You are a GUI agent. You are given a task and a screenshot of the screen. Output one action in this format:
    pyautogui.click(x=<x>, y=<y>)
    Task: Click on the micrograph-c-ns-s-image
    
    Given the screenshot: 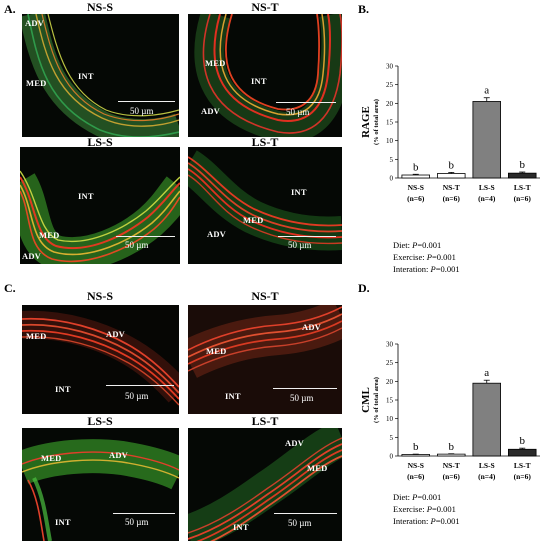 What is the action you would take?
    pyautogui.click(x=100, y=358)
    